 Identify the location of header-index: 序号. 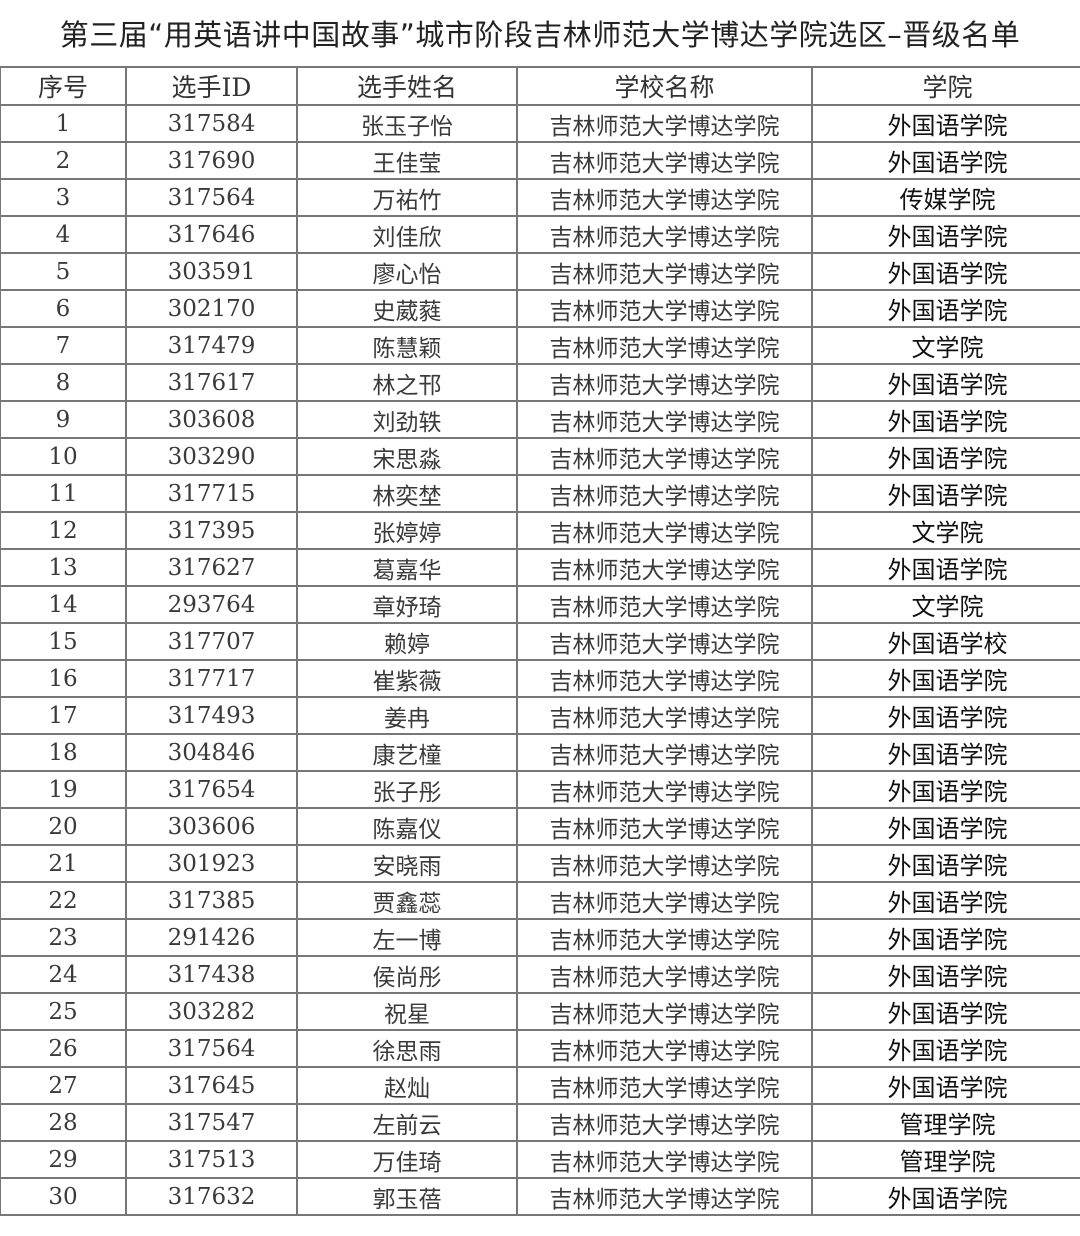
(63, 86).